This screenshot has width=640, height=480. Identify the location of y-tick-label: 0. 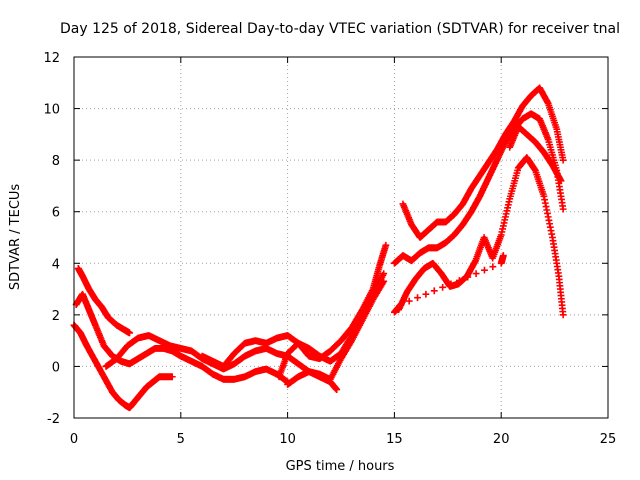
(56, 367).